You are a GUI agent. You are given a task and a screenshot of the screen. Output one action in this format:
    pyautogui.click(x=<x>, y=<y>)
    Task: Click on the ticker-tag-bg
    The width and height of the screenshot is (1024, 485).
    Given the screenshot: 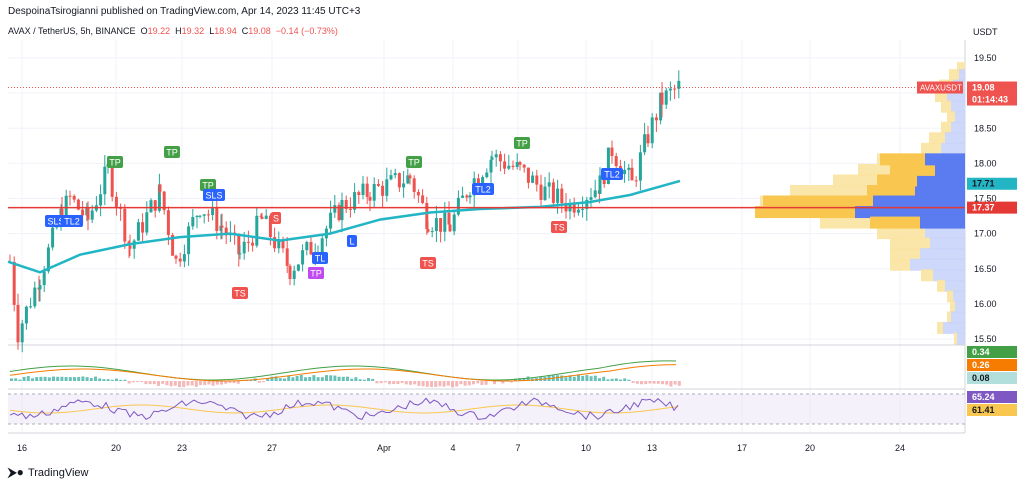 What is the action you would take?
    pyautogui.click(x=940, y=87)
    